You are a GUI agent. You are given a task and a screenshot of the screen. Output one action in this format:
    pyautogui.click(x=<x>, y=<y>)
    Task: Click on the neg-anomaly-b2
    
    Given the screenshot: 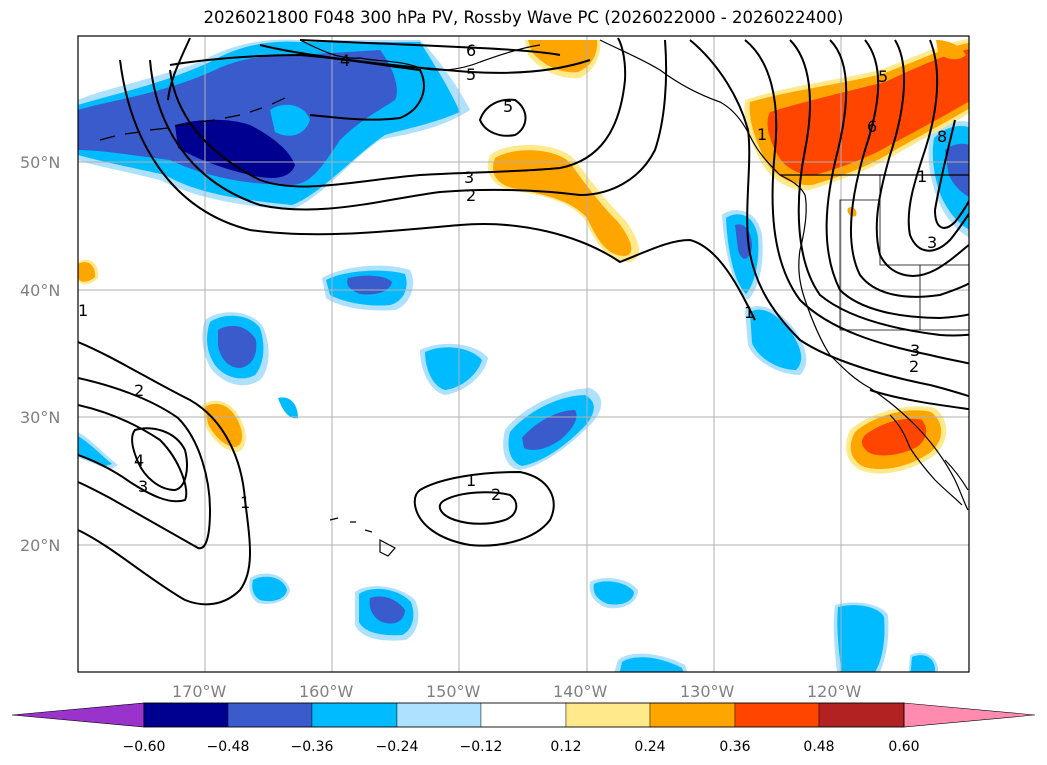 What is the action you would take?
    pyautogui.click(x=288, y=408)
    